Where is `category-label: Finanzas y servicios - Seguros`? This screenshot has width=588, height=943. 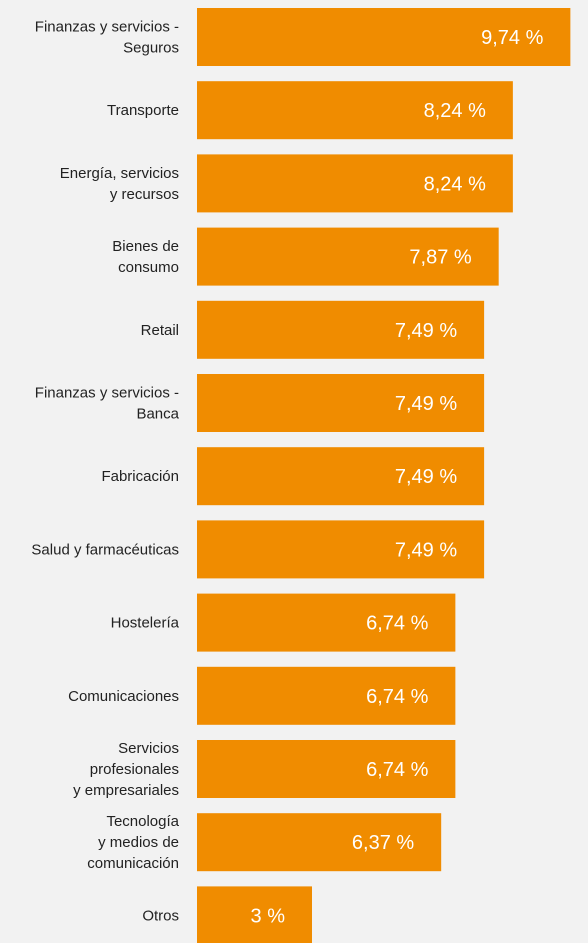 category-label: Finanzas y servicios - Seguros is located at coordinates (107, 38).